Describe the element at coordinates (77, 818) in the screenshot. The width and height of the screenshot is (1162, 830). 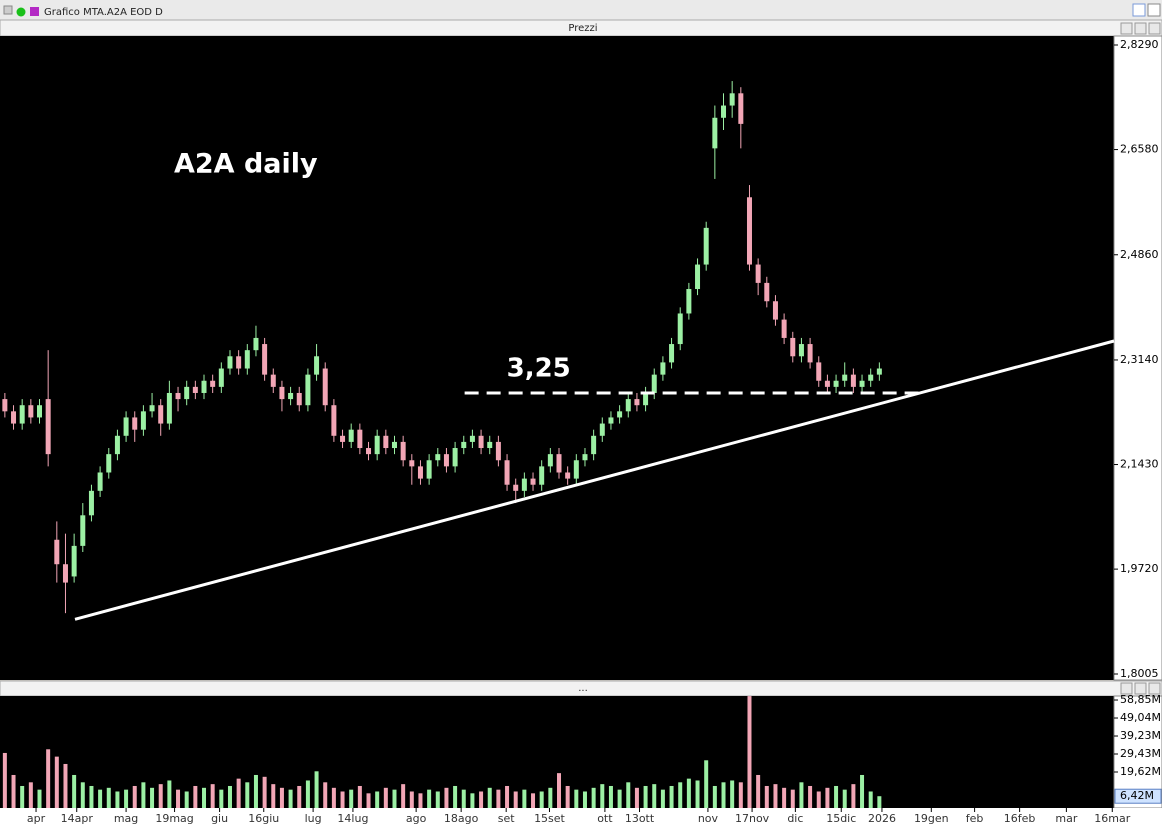
I see `x-tick-label: 14apr` at that location.